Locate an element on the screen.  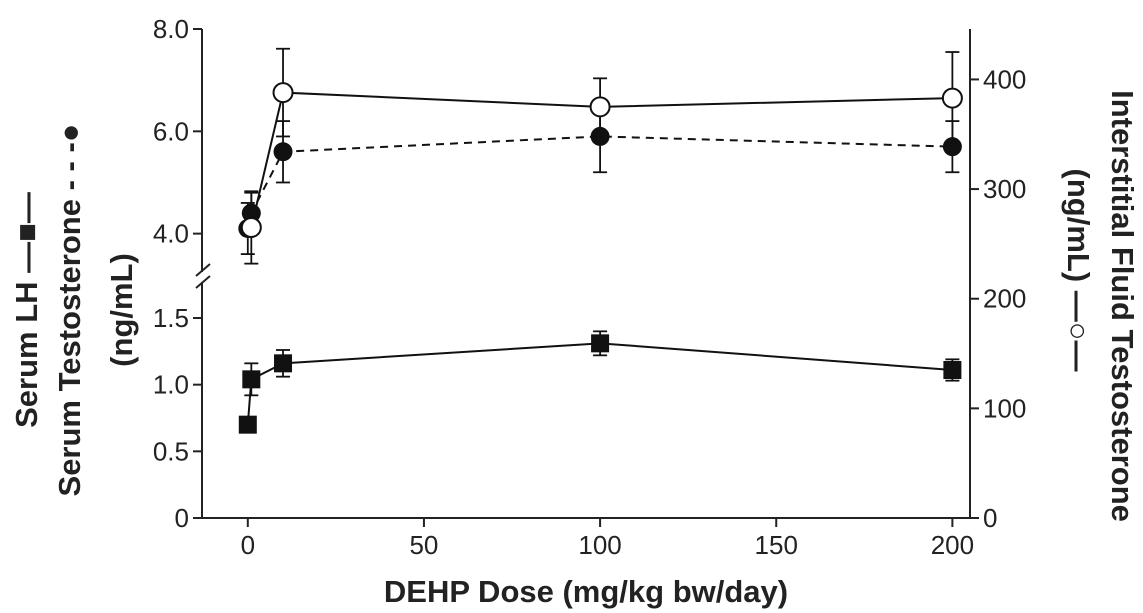
y-left-tick-label: 4.0 is located at coordinates (171, 234).